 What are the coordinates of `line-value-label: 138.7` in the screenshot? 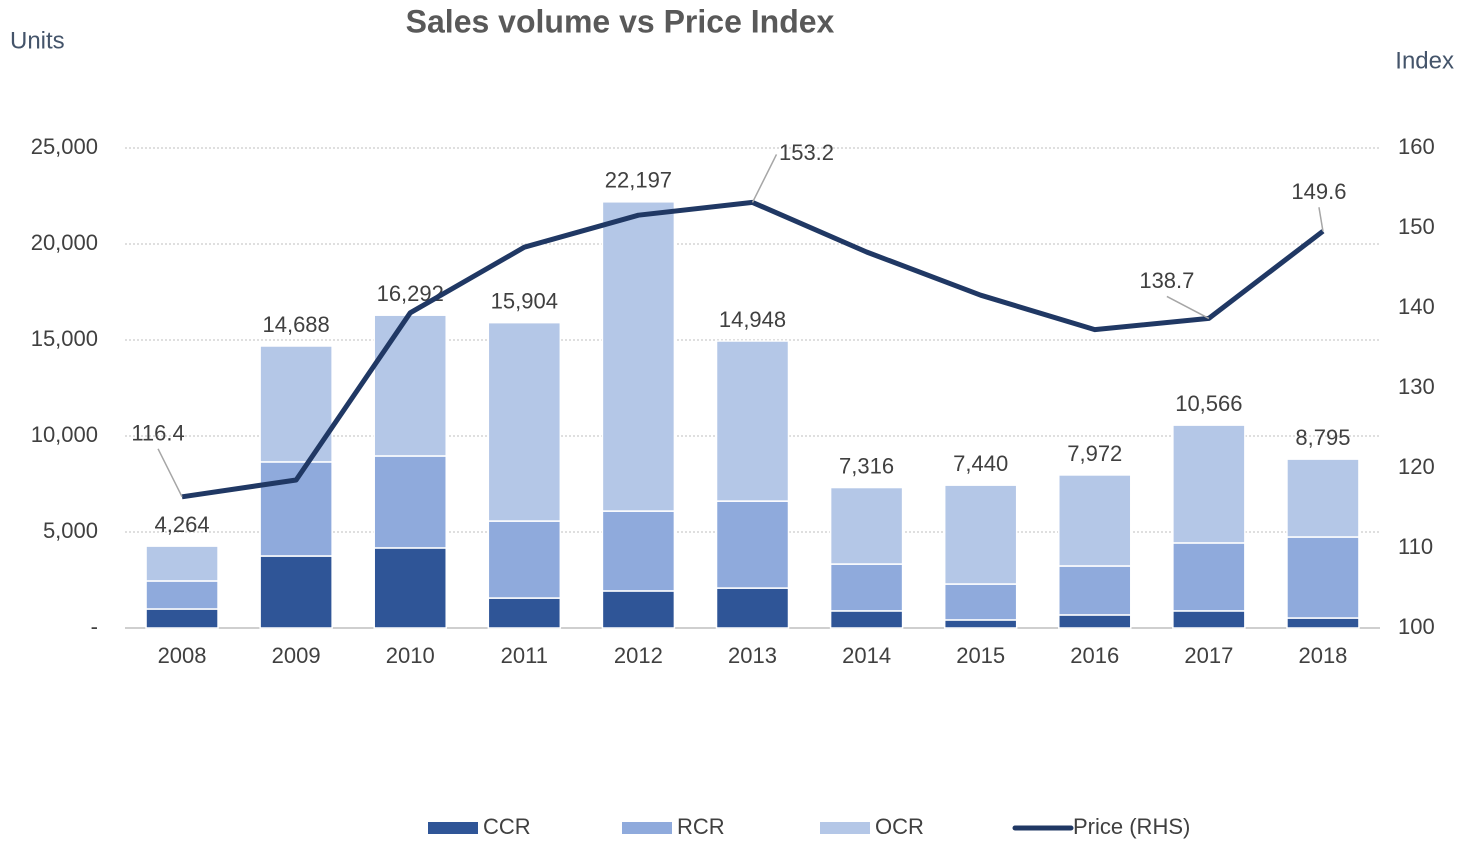 It's located at (1166, 280).